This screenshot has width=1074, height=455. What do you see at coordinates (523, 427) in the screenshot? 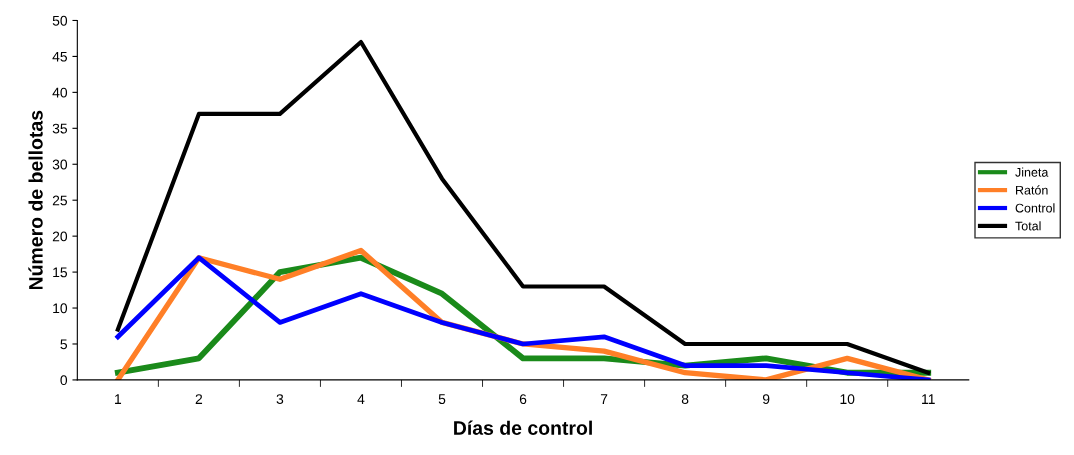
I see `x-axis-title: Días de control` at bounding box center [523, 427].